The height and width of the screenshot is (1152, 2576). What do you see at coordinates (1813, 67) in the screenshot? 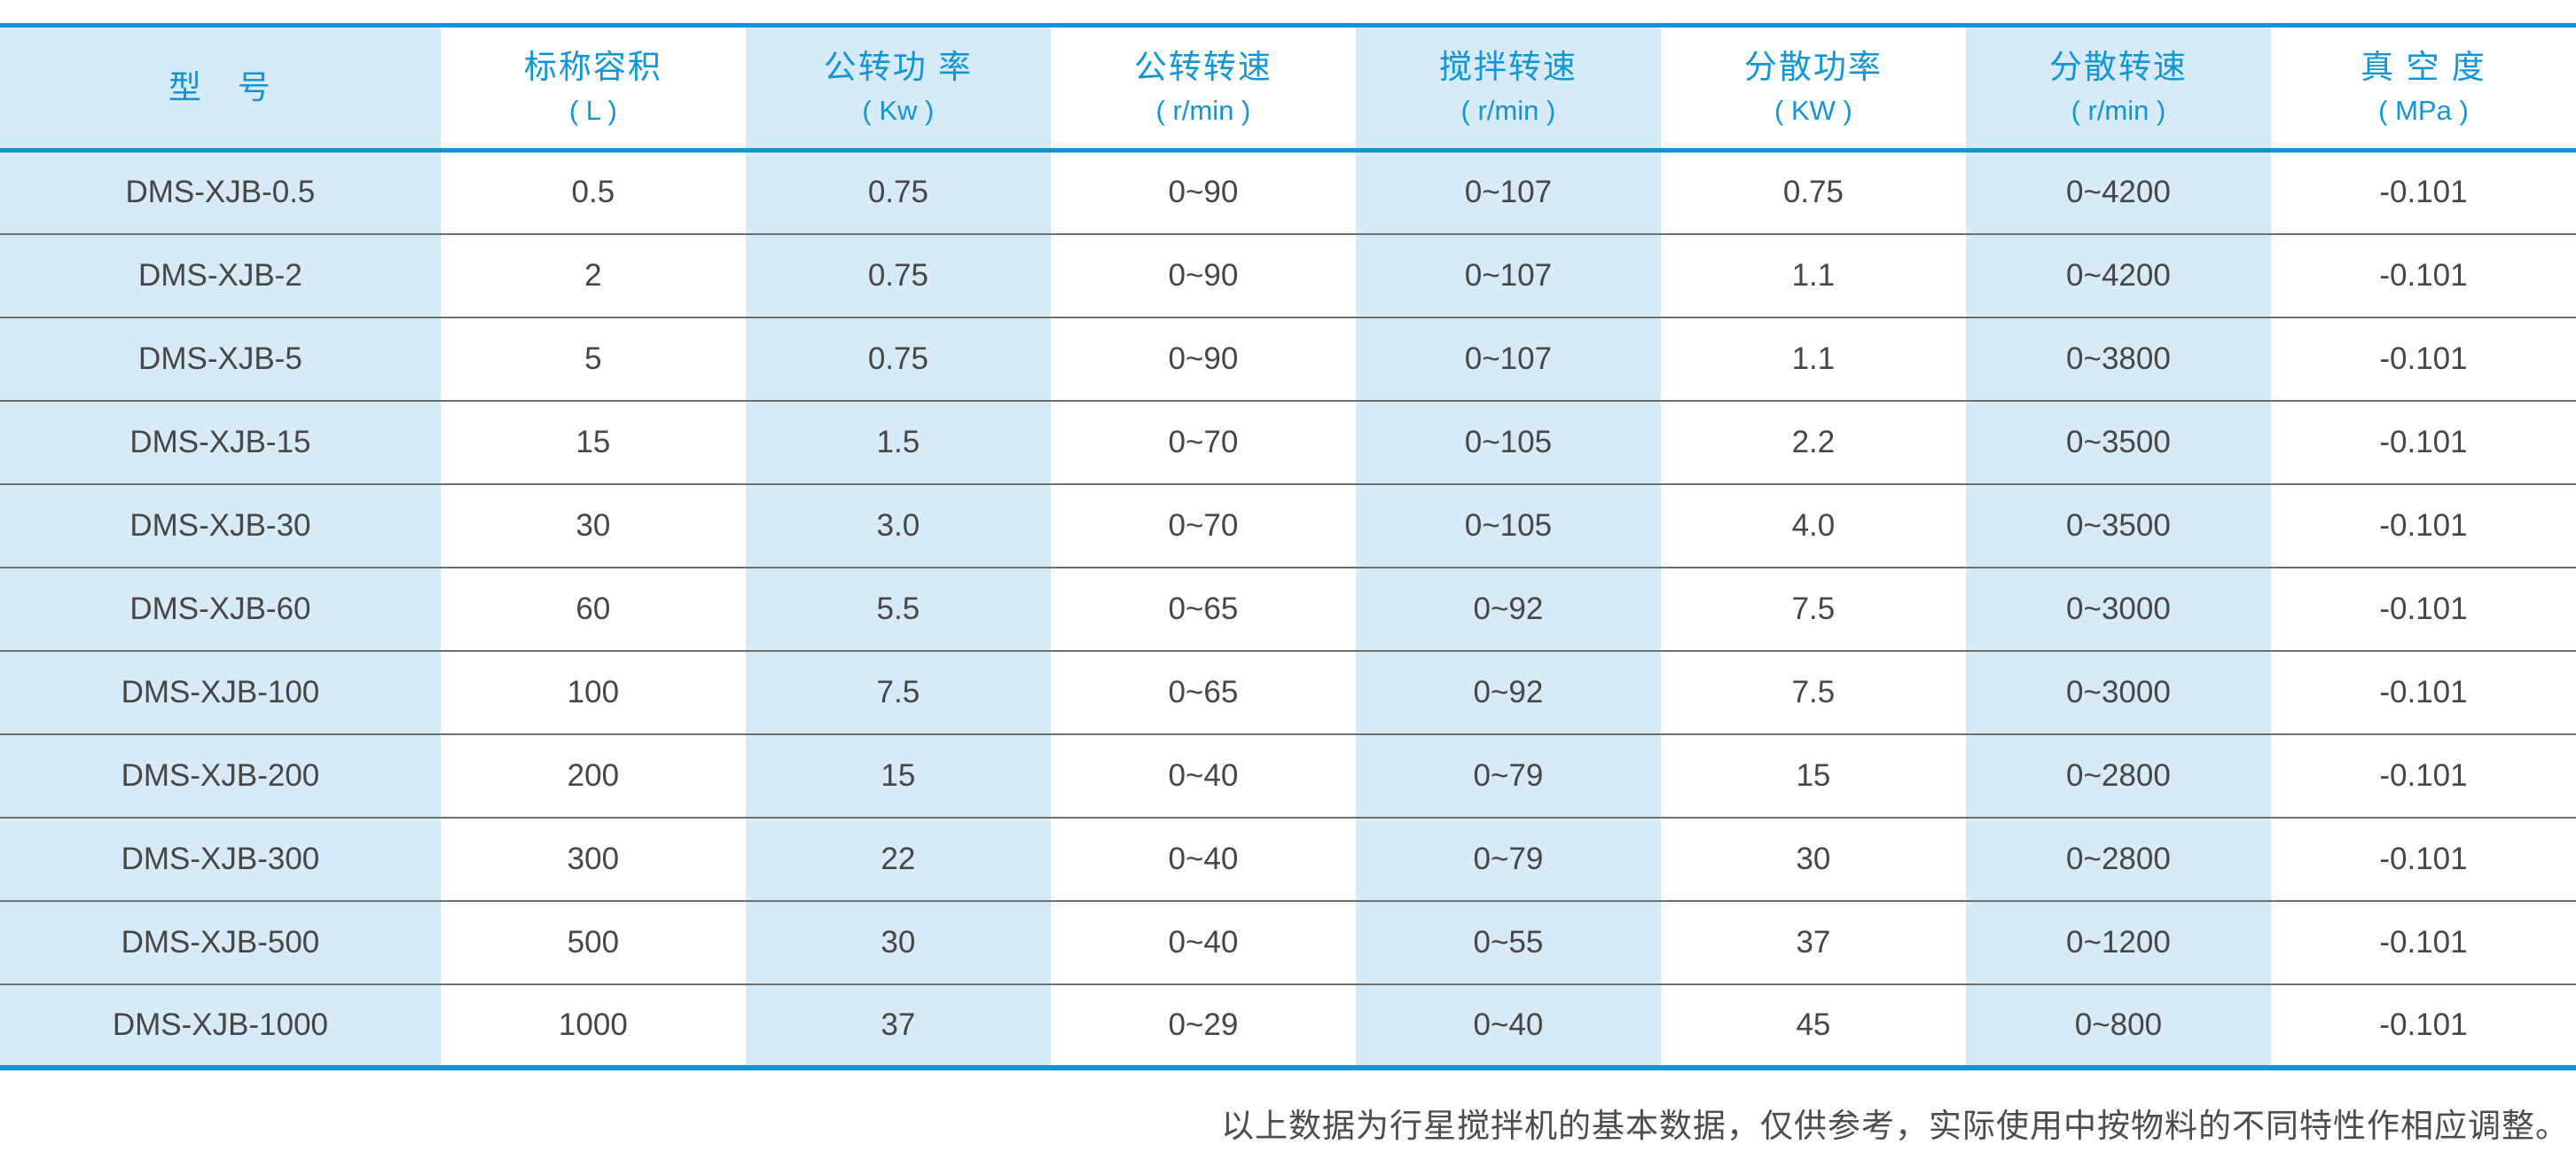
I see `col-header-title: 分散功率` at bounding box center [1813, 67].